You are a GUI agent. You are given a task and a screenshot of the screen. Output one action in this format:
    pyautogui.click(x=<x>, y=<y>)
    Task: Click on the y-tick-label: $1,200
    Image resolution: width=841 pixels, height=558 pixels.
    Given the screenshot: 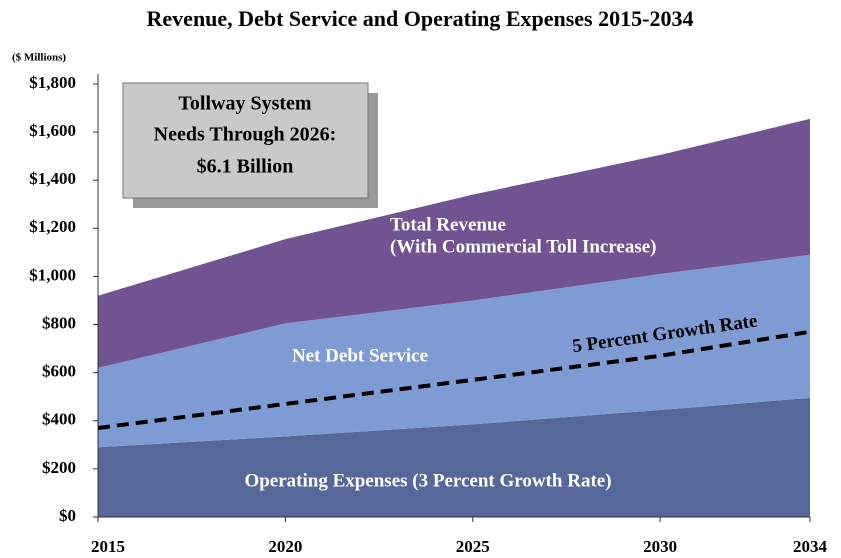 What is the action you would take?
    pyautogui.click(x=52, y=226)
    